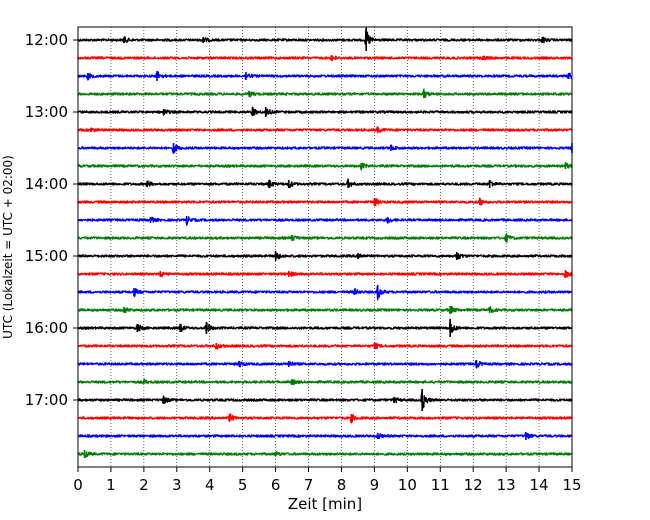 This screenshot has width=650, height=520. Describe the element at coordinates (539, 485) in the screenshot. I see `x-tick-label: 14` at that location.